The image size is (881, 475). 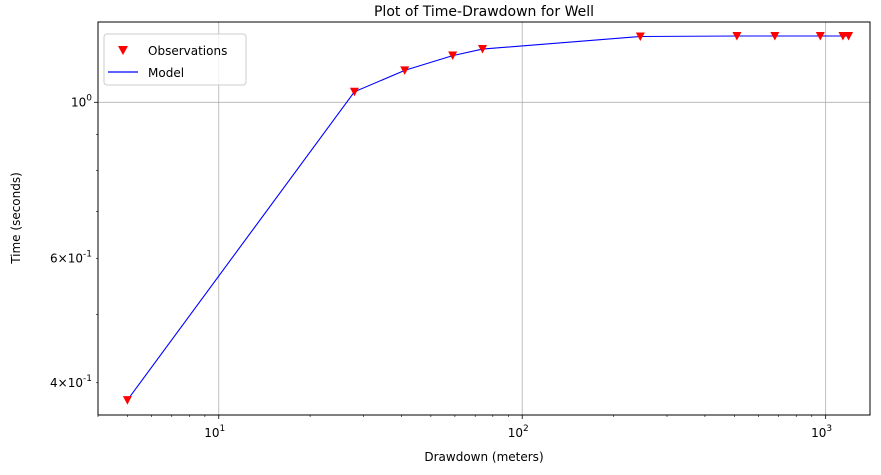 What do you see at coordinates (71, 258) in the screenshot?
I see `y-tick-label: 6×10⁻¹` at bounding box center [71, 258].